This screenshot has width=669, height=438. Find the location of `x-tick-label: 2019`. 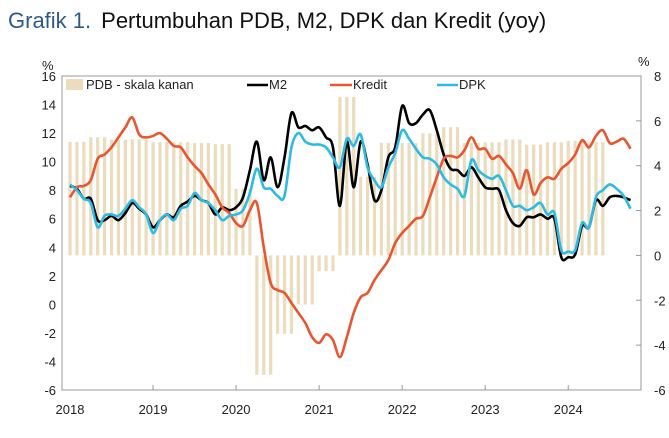

x-tick-label: 2019 is located at coordinates (153, 409).